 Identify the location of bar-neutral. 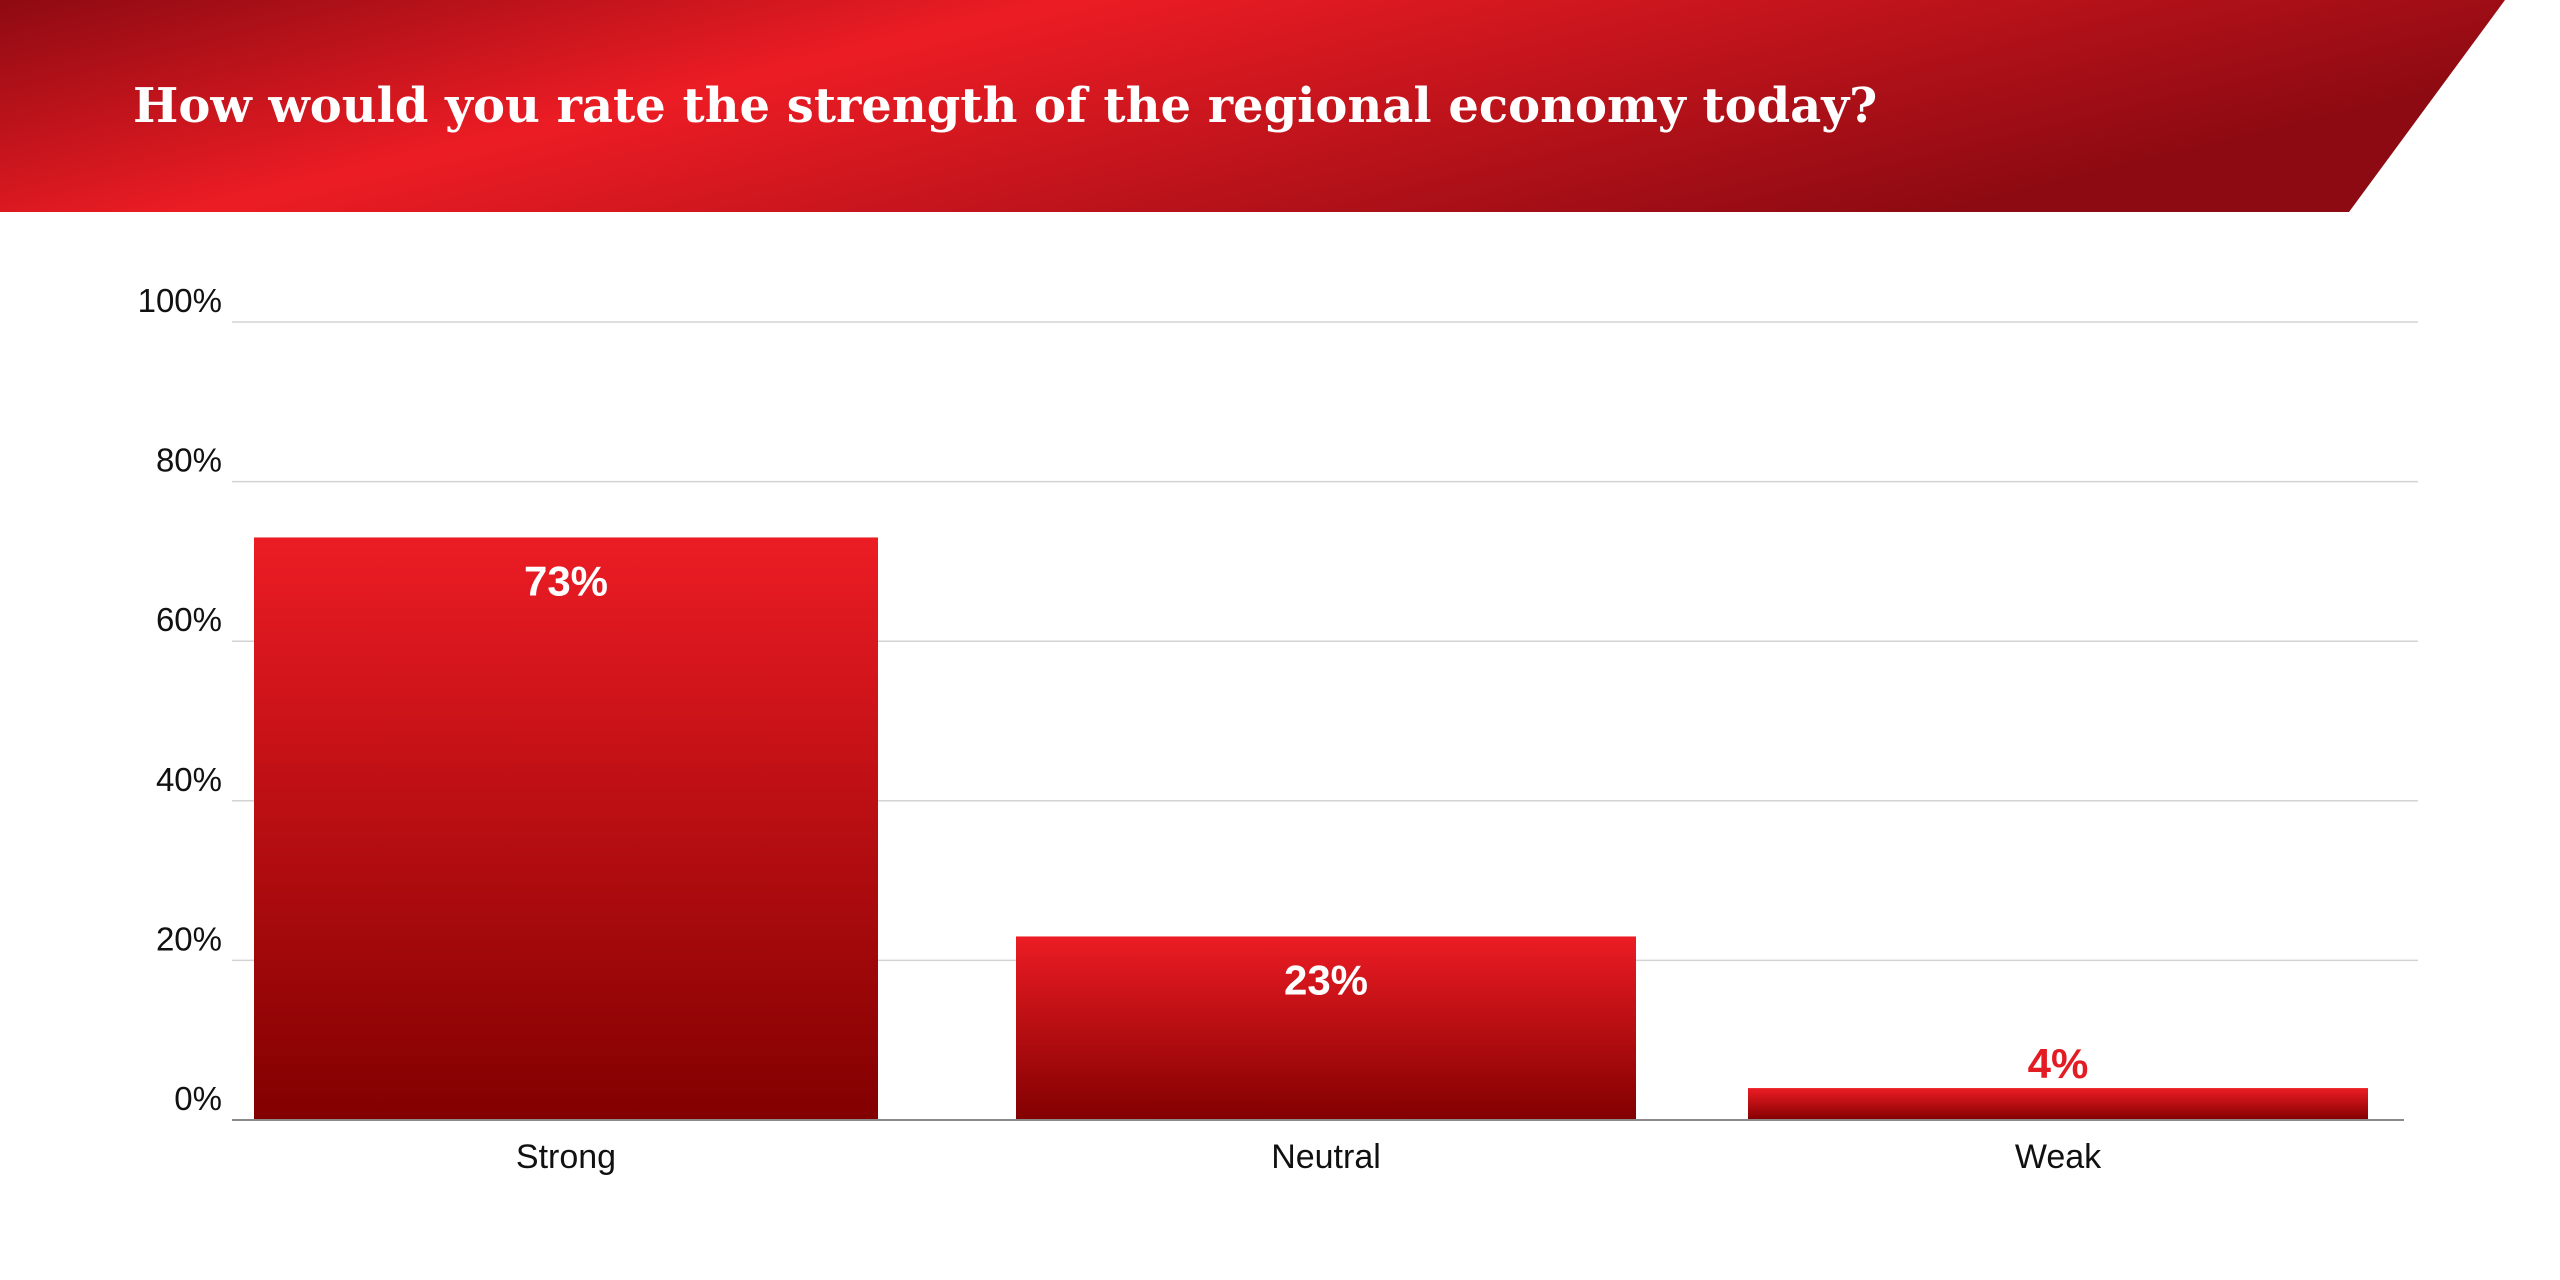
(1326, 1028).